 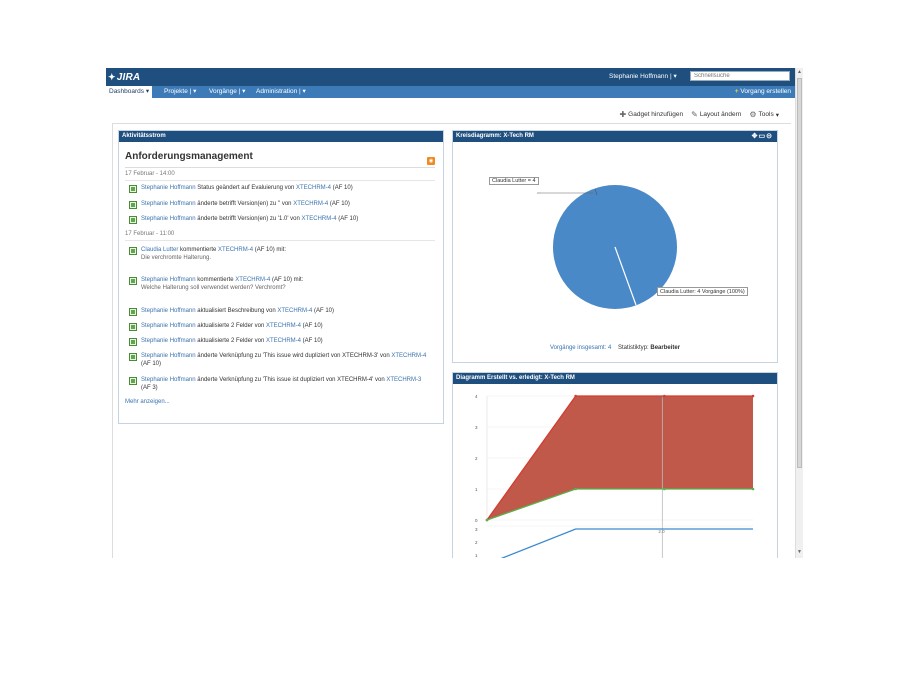 I want to click on pie-tooltip: Claudia Lutter: 4 Vorgänge (100%), so click(x=702, y=291).